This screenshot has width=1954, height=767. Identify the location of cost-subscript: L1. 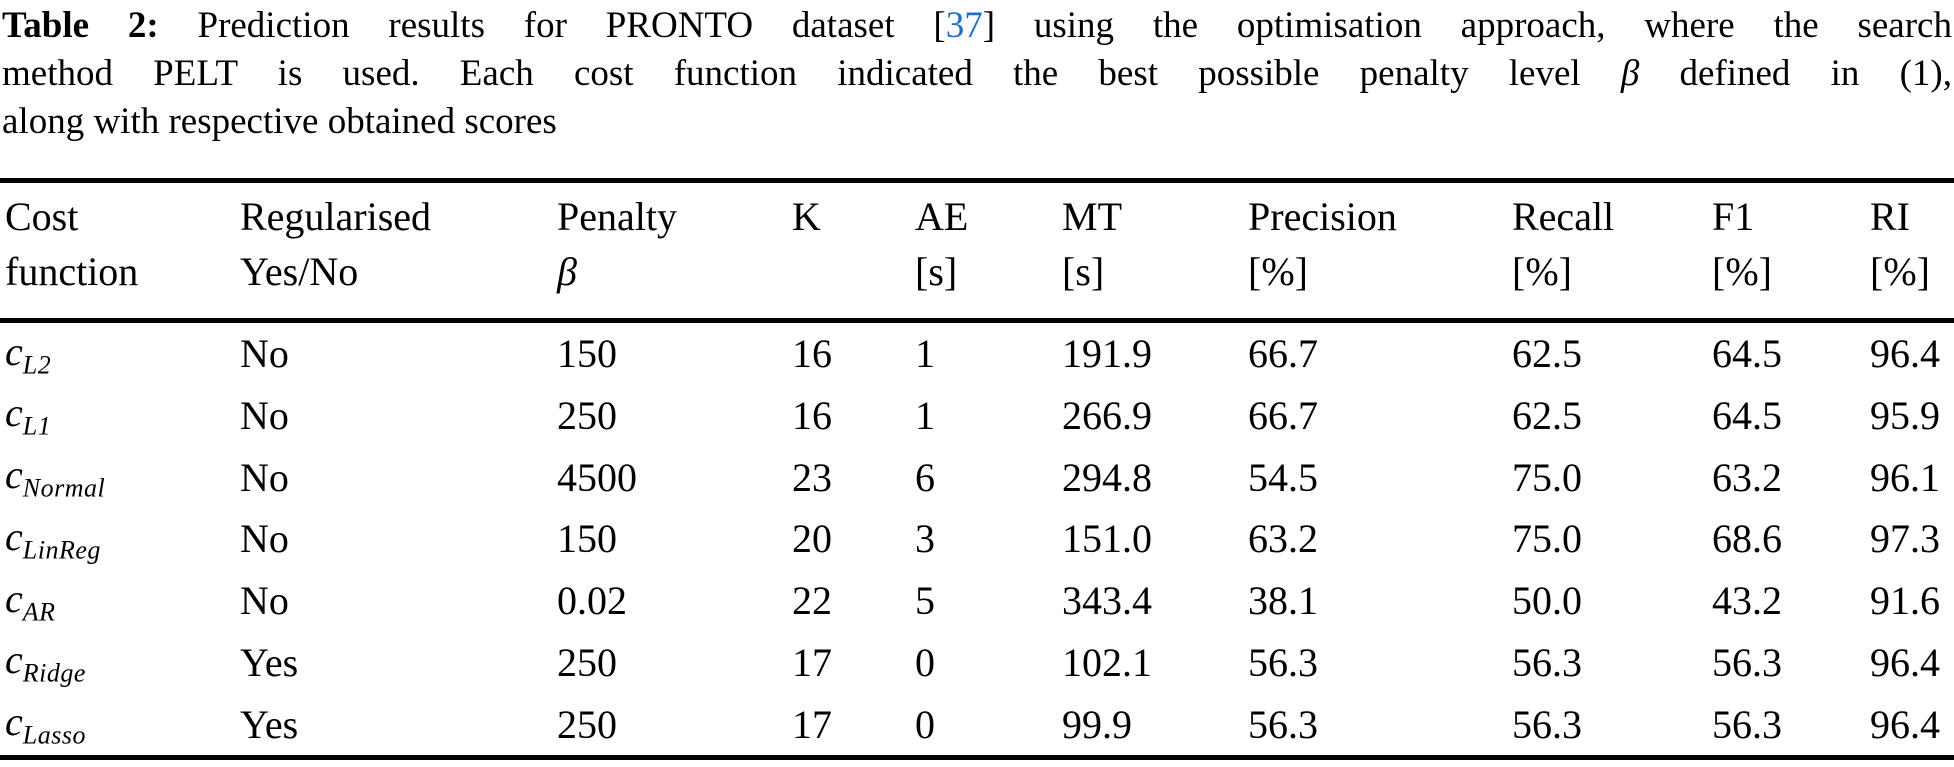
(37, 426).